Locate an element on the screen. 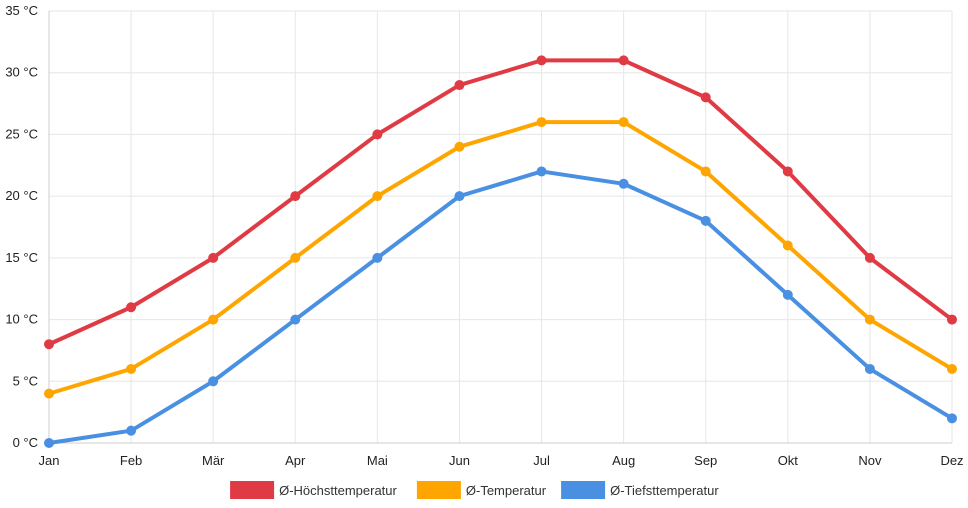 This screenshot has height=508, width=968. y-tick-label: 35 °C is located at coordinates (21, 10).